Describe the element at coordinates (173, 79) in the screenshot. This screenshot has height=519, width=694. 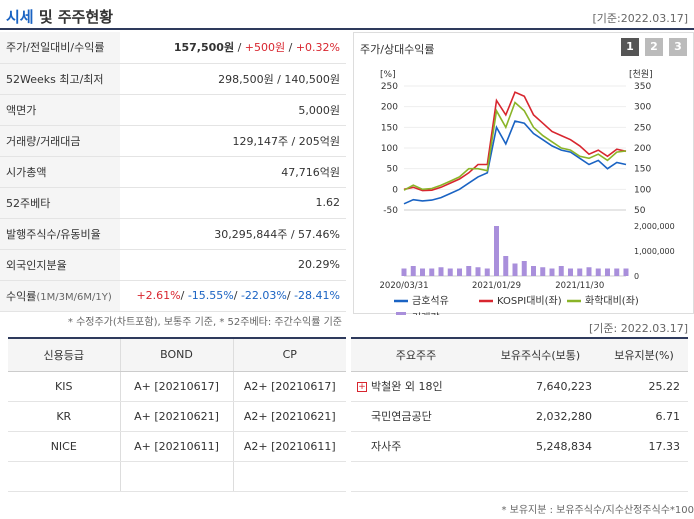
I see `table-row: 52Weeks 최고/최저 298,500원 / 140,500원` at that location.